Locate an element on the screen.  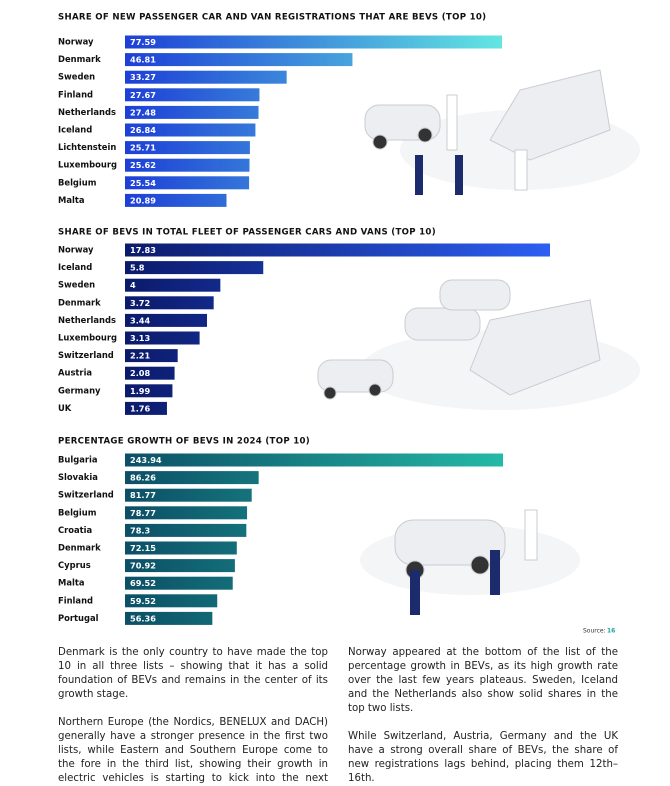
source-ref: 16 is located at coordinates (611, 631).